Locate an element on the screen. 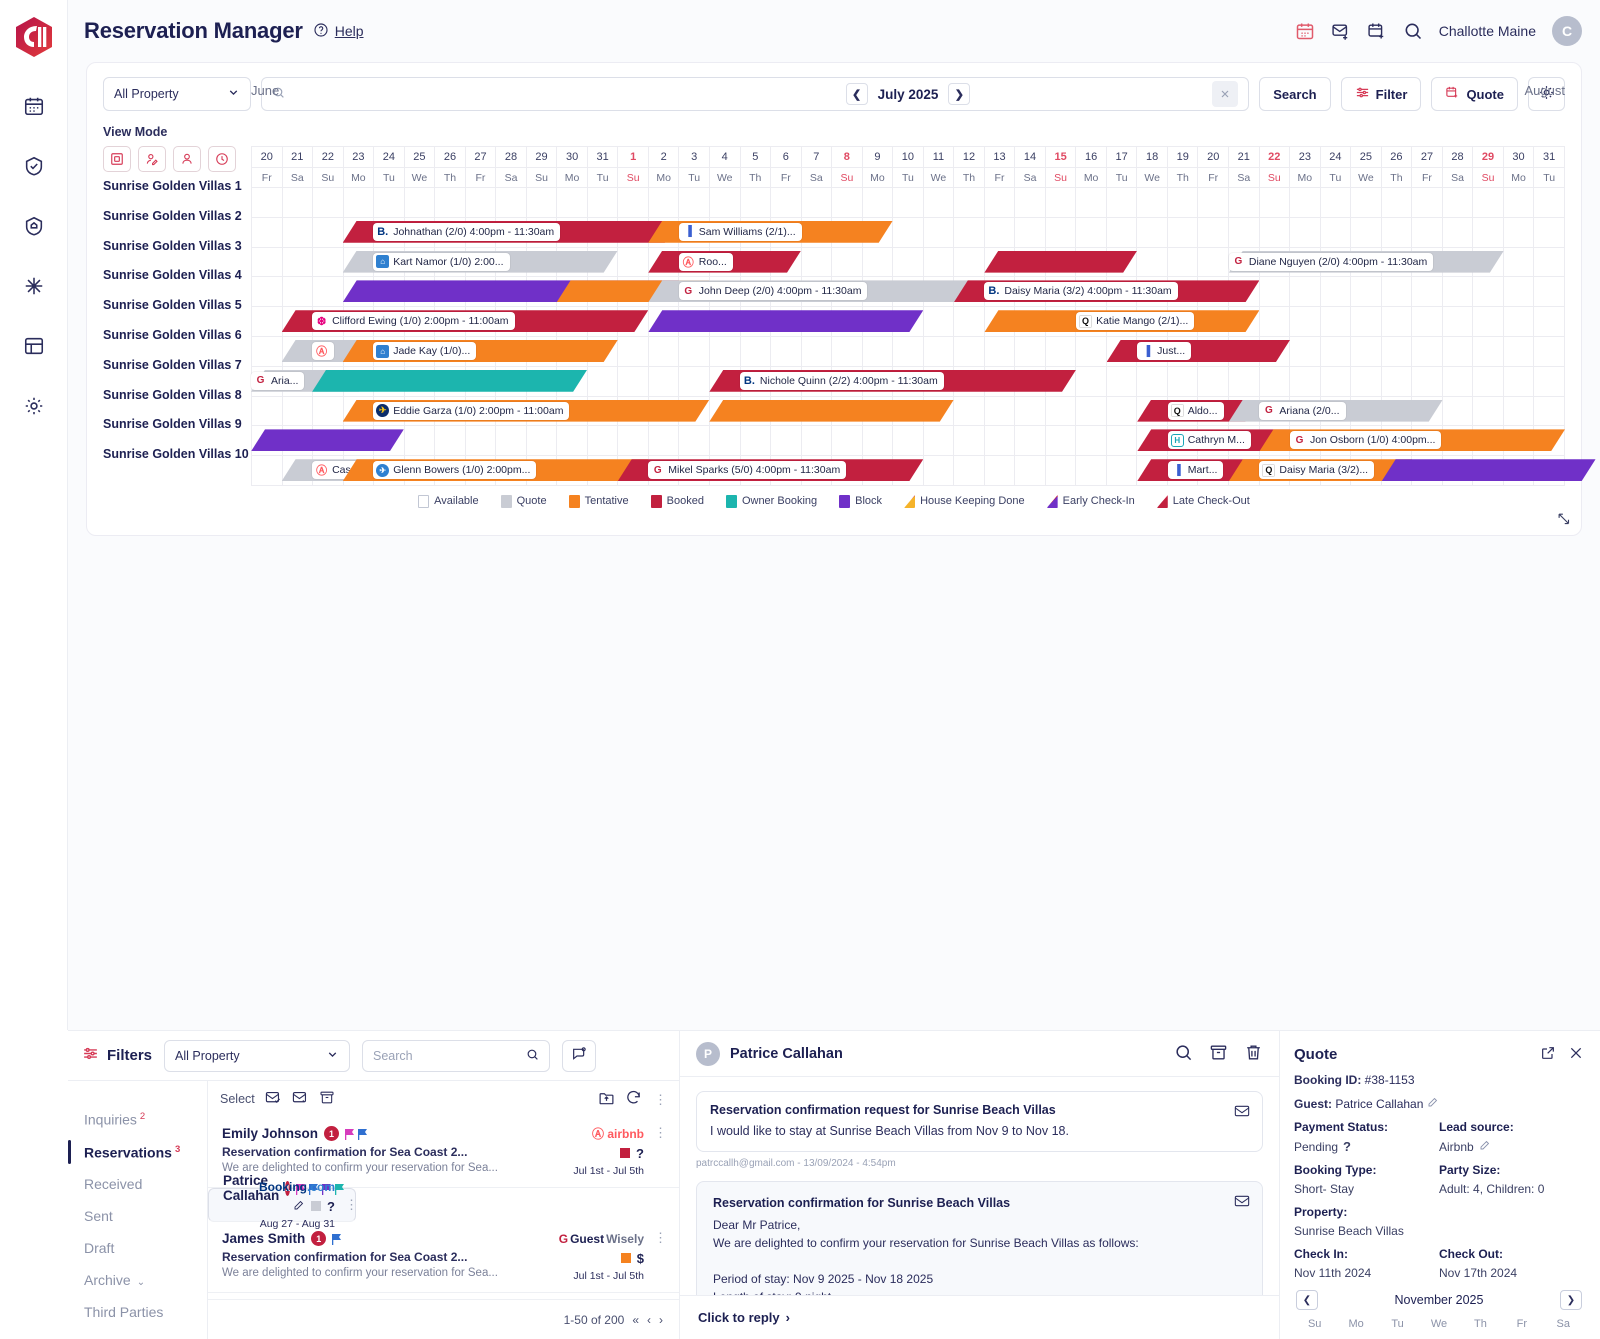 The width and height of the screenshot is (1600, 1339). room-label: Sunrise Golden Villas 5 is located at coordinates (172, 305).